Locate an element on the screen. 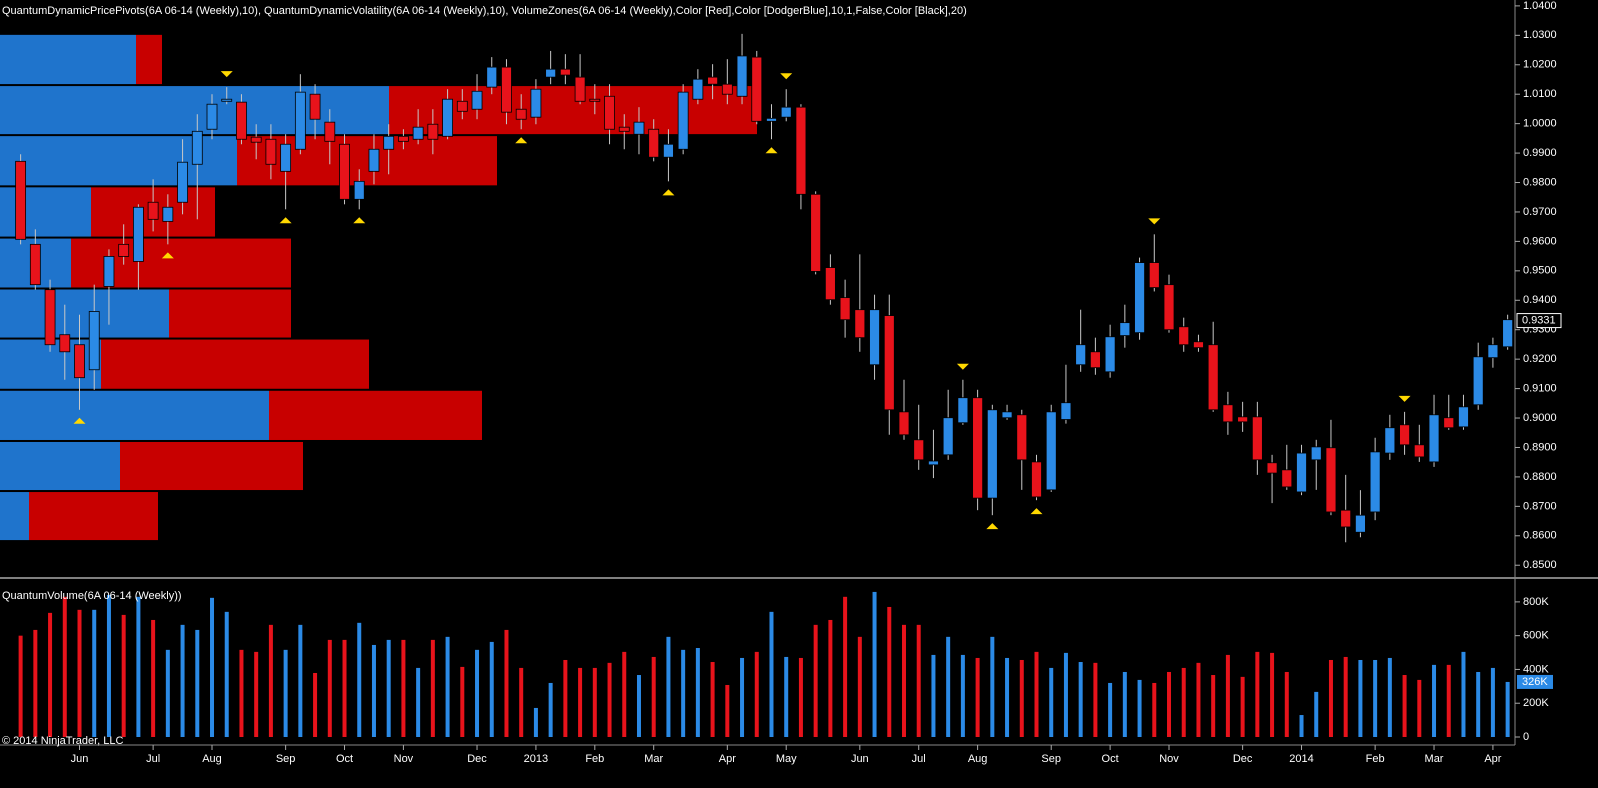  x-tick-label: Nov is located at coordinates (404, 759).